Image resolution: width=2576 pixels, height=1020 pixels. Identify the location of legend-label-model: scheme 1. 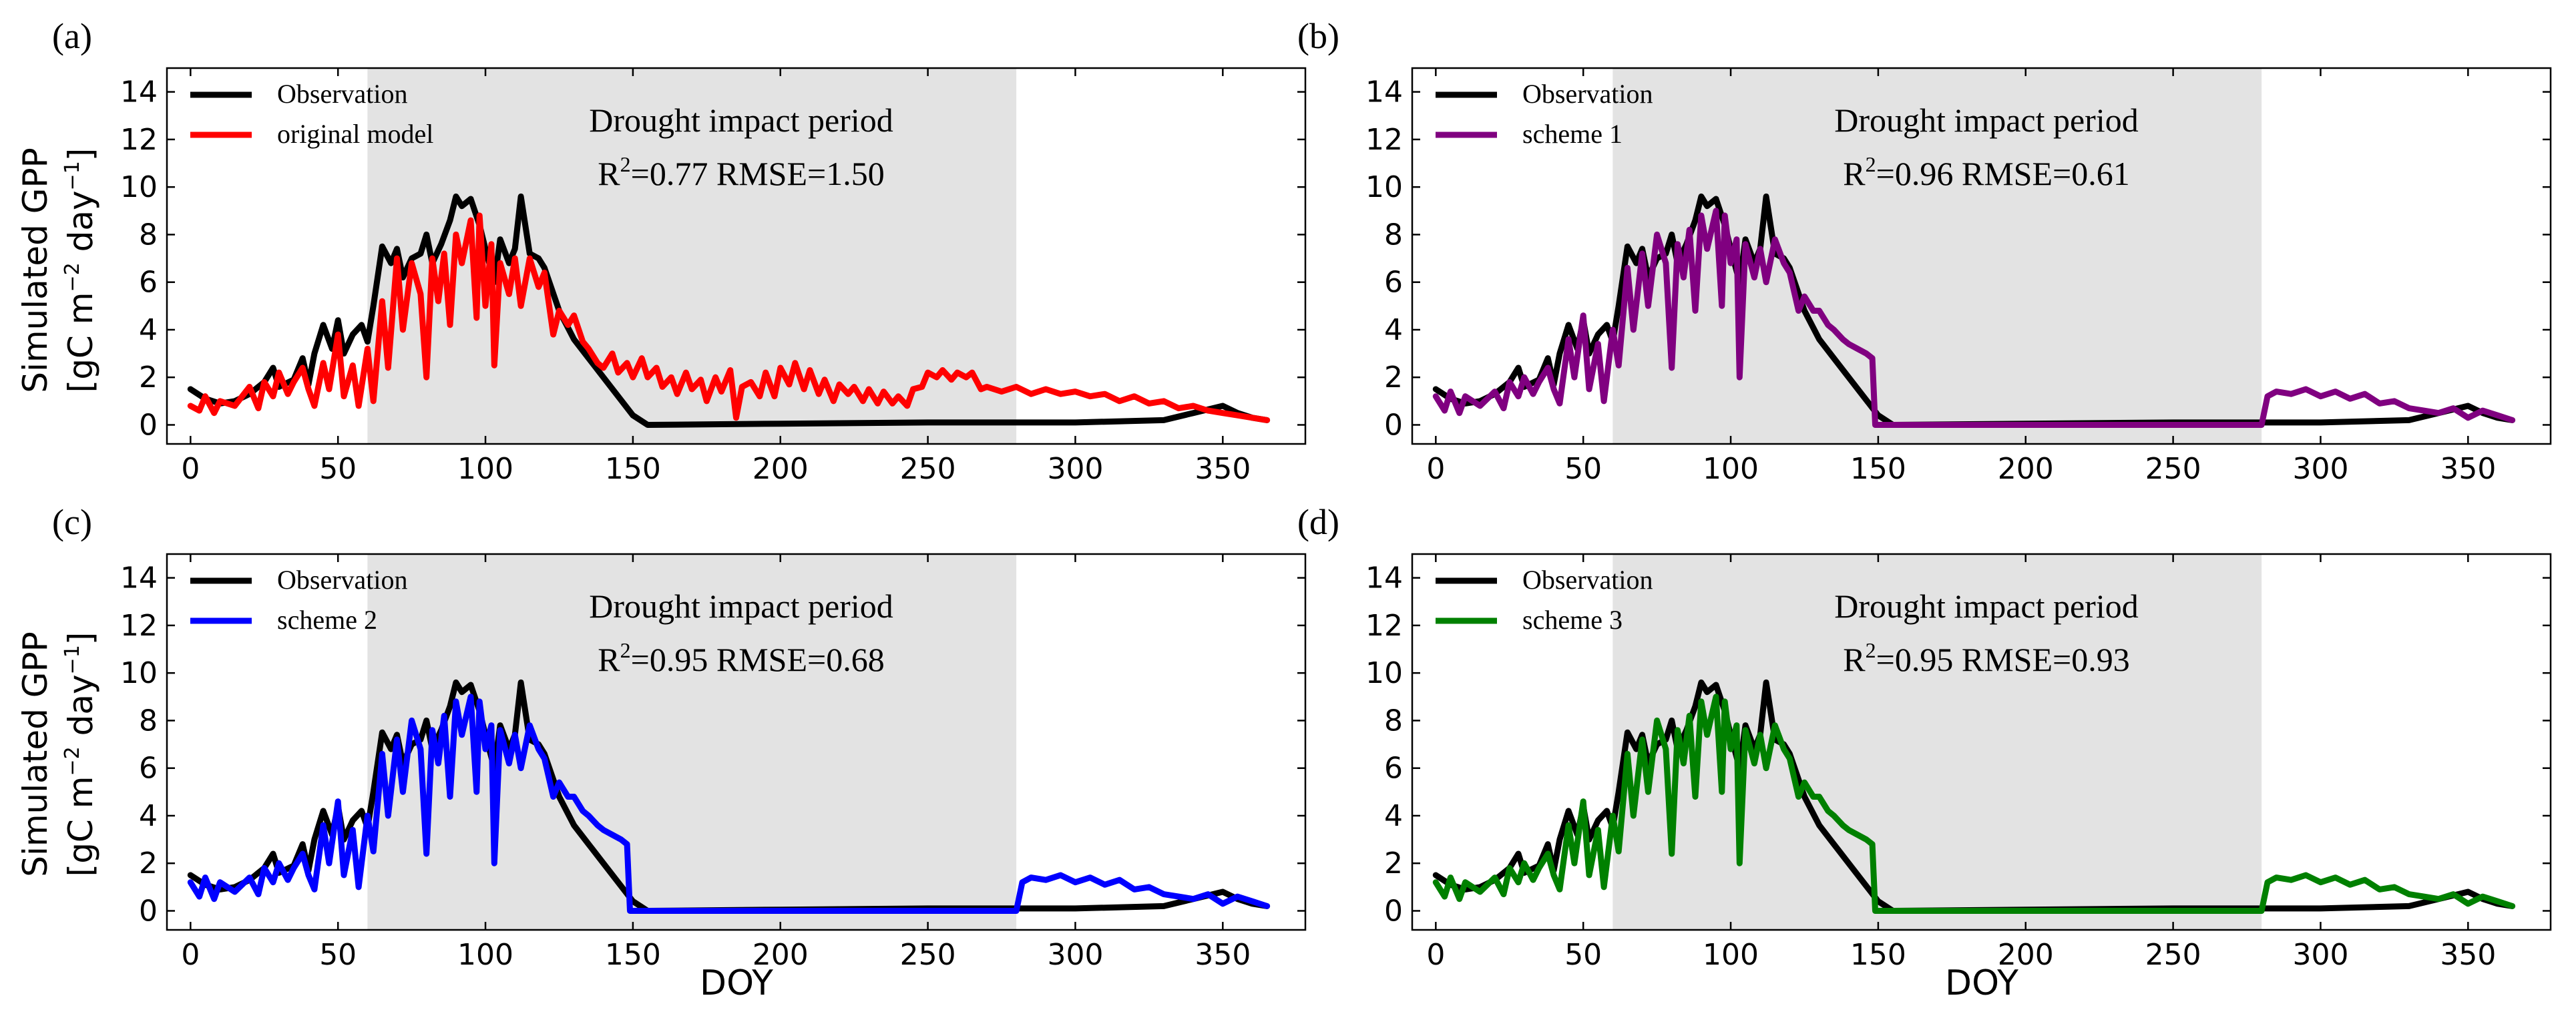
(1572, 134).